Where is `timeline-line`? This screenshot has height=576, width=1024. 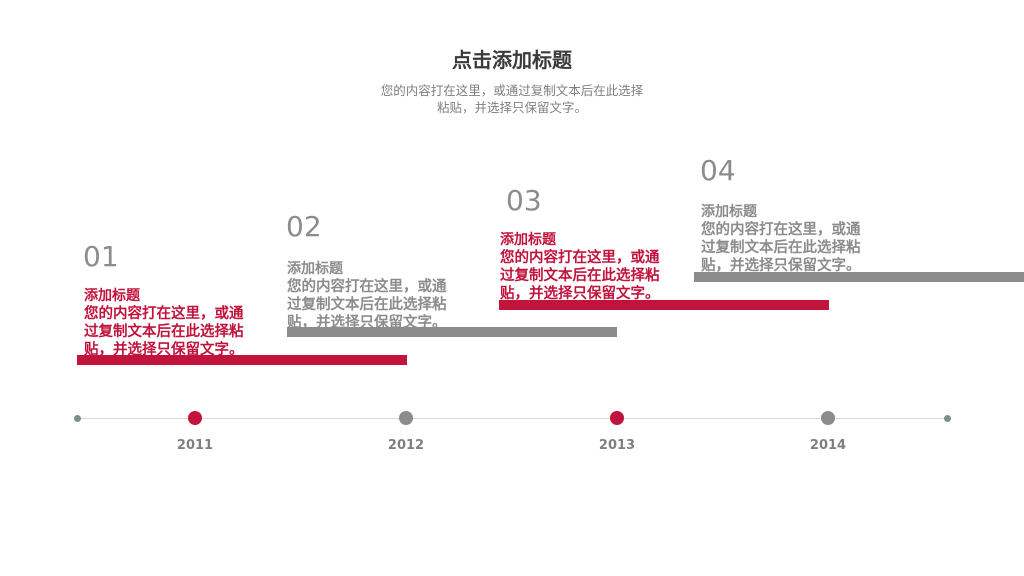 timeline-line is located at coordinates (512, 418).